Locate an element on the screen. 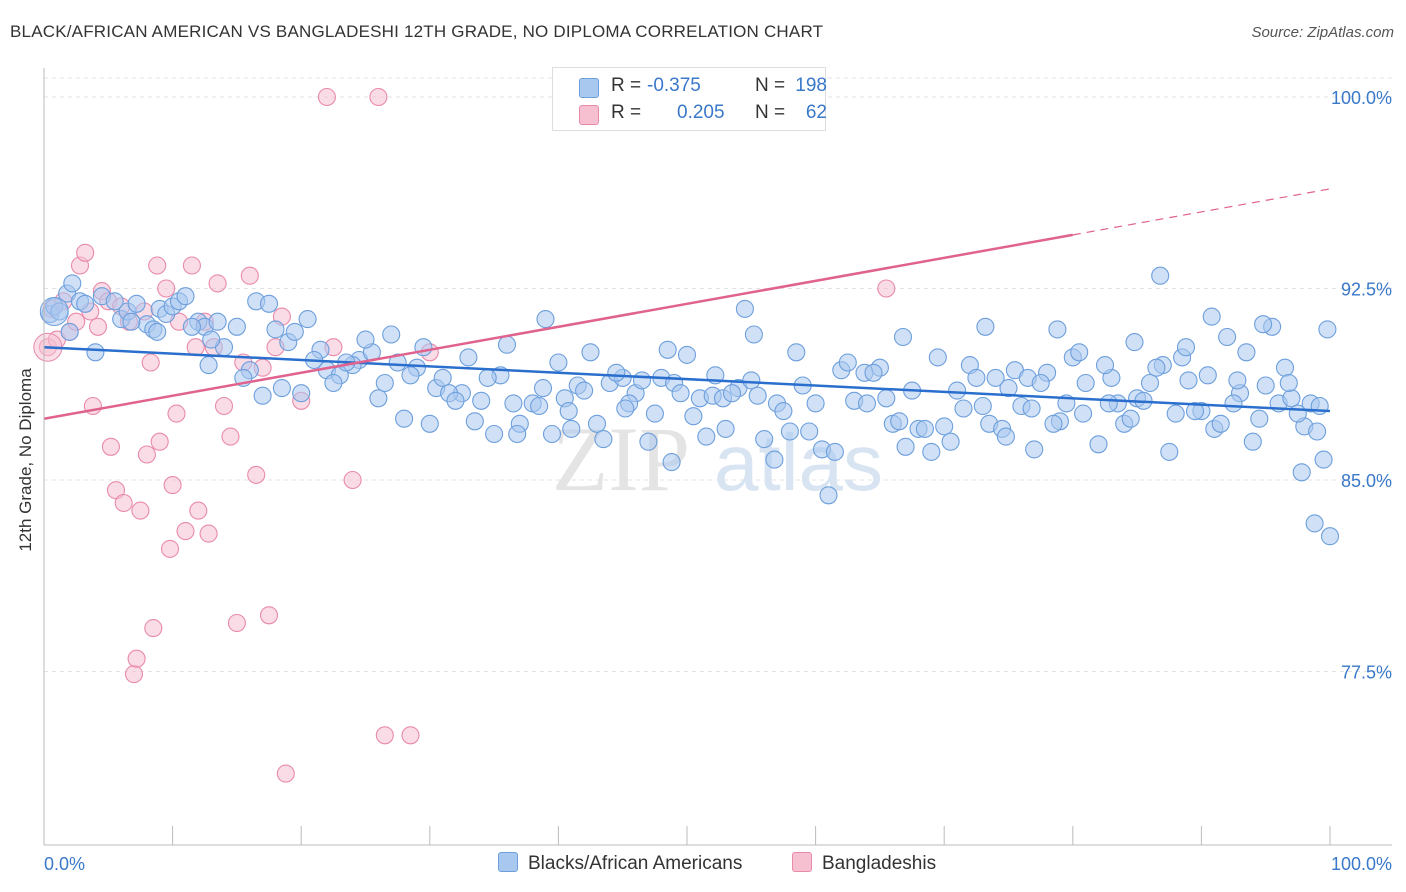 This screenshot has height=892, width=1406. legend-swatch-pink is located at coordinates (589, 115).